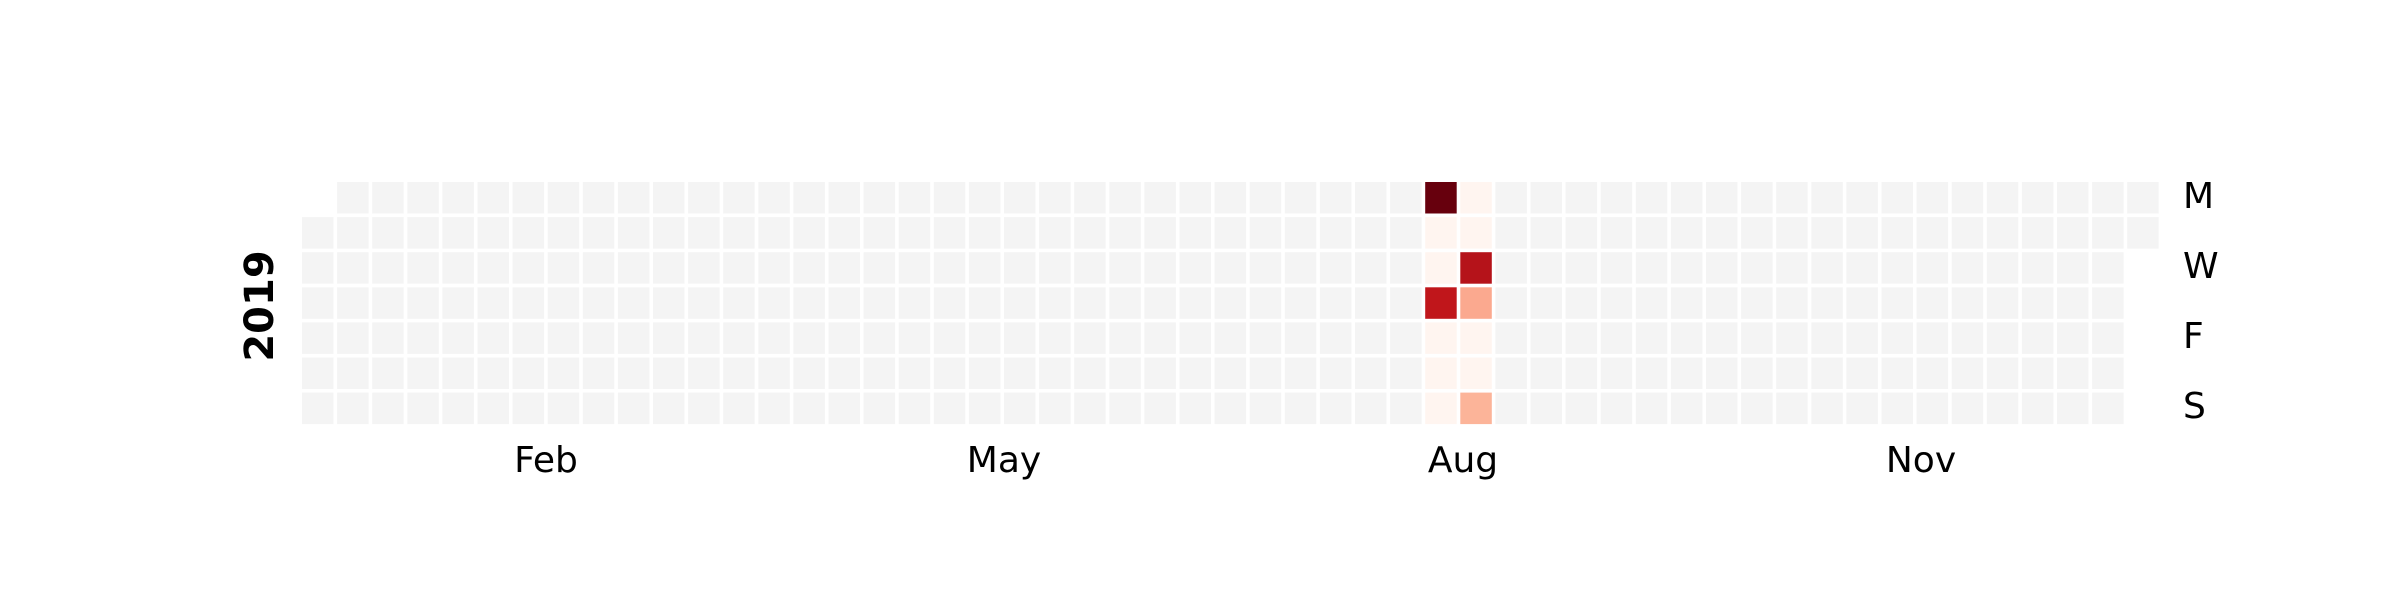 This screenshot has height=600, width=2400. I want to click on x-tick-label-may: May, so click(1004, 460).